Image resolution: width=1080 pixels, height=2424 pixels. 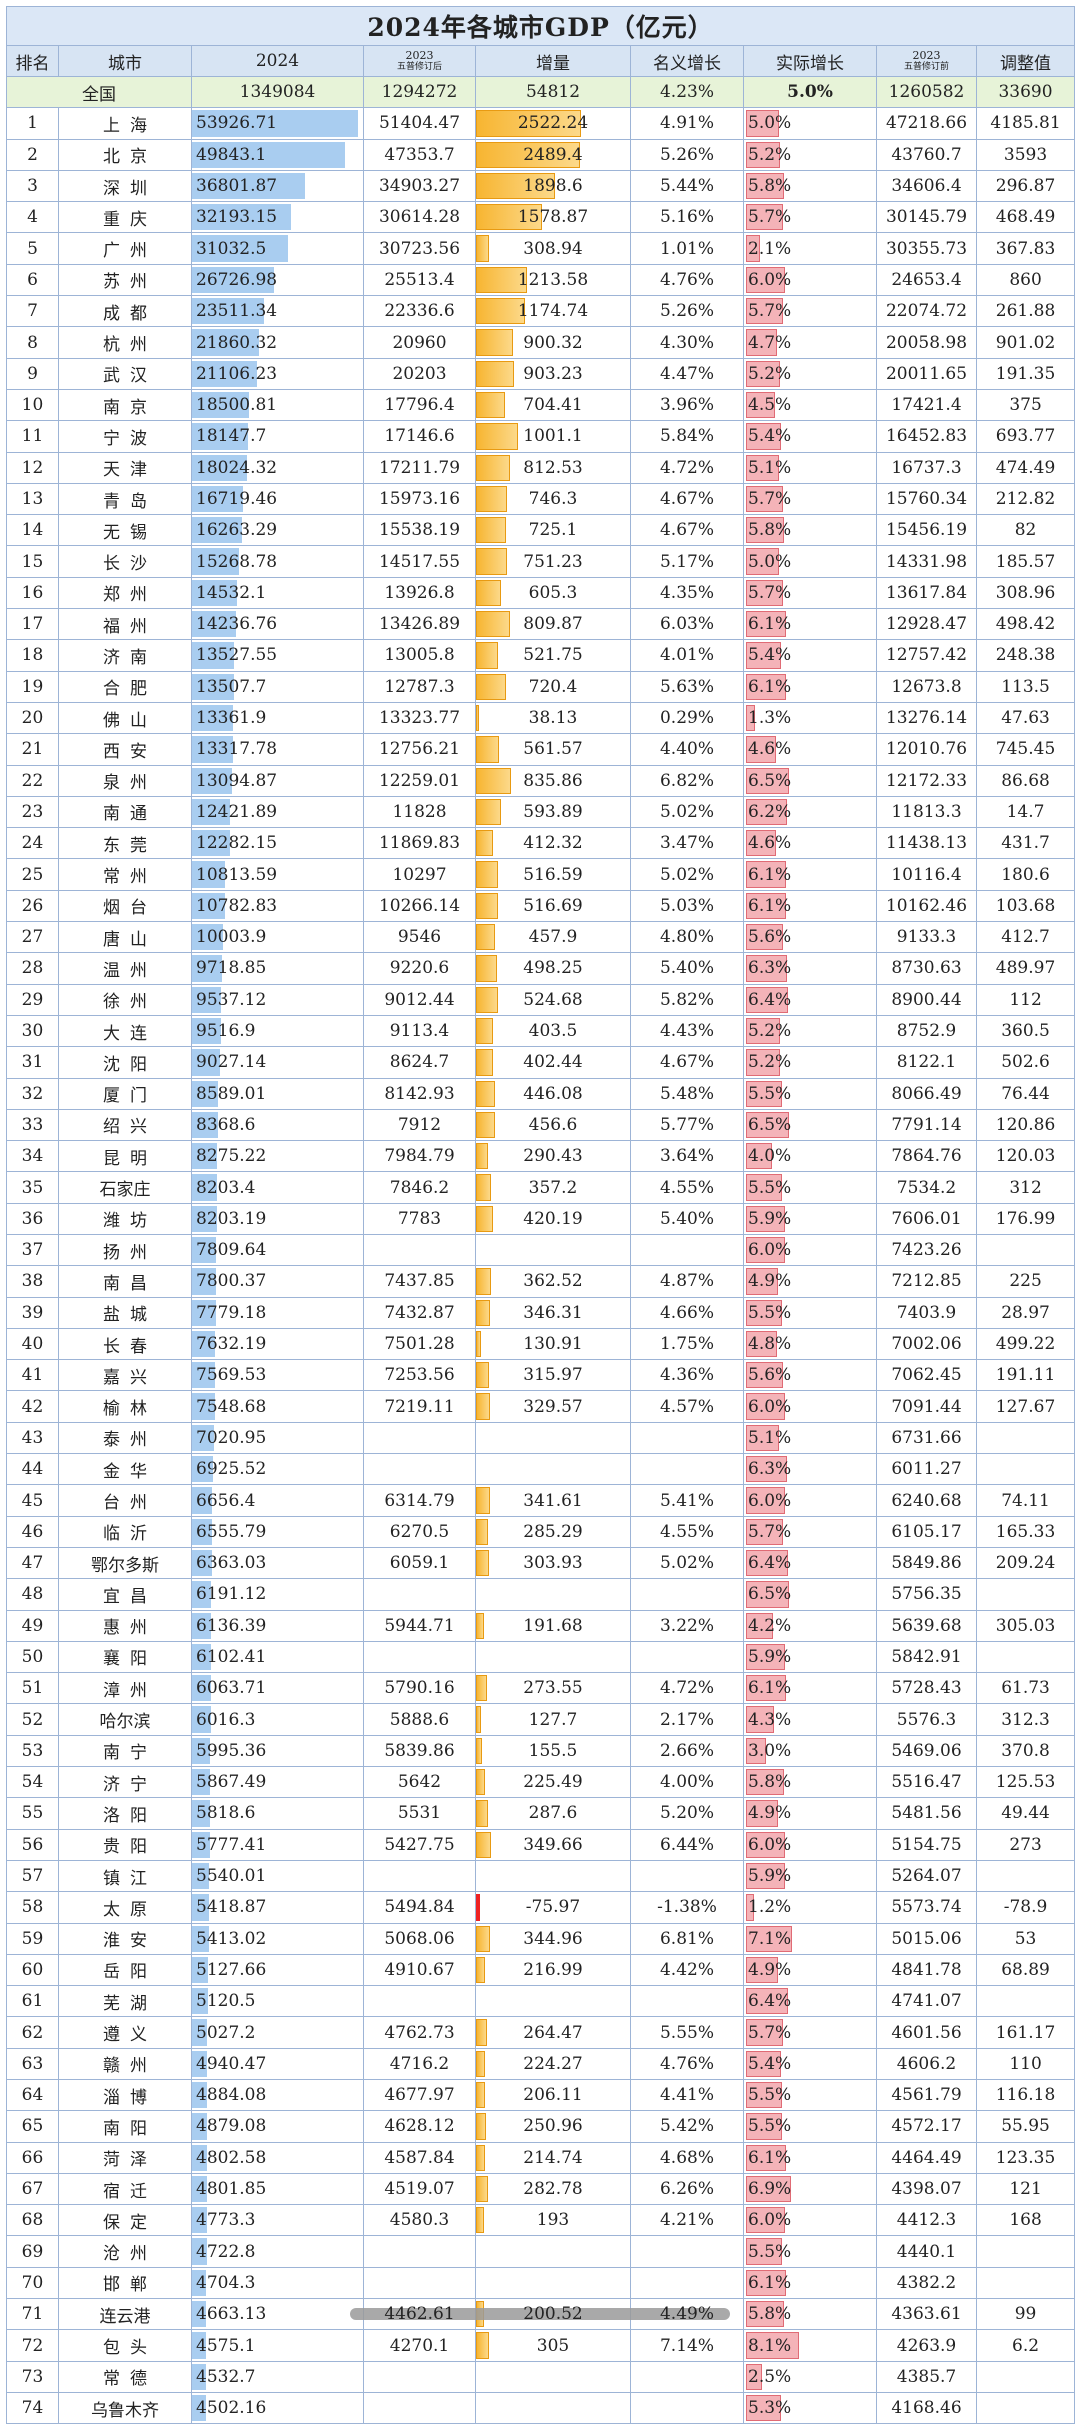 What do you see at coordinates (541, 1438) in the screenshot?
I see `table-row: 43 泰州 7020.95 5.1% 6731.66` at bounding box center [541, 1438].